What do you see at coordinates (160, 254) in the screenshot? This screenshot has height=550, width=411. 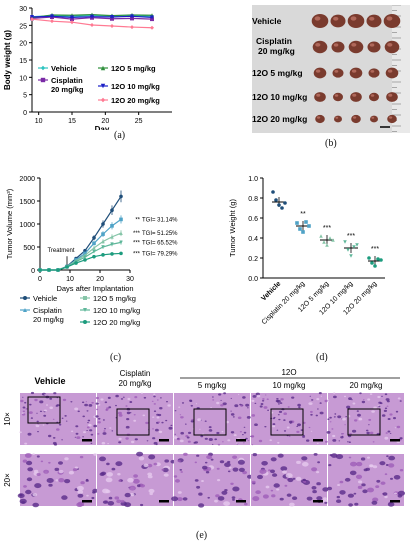 I see `tgi-label: TGI= 79.29%` at bounding box center [160, 254].